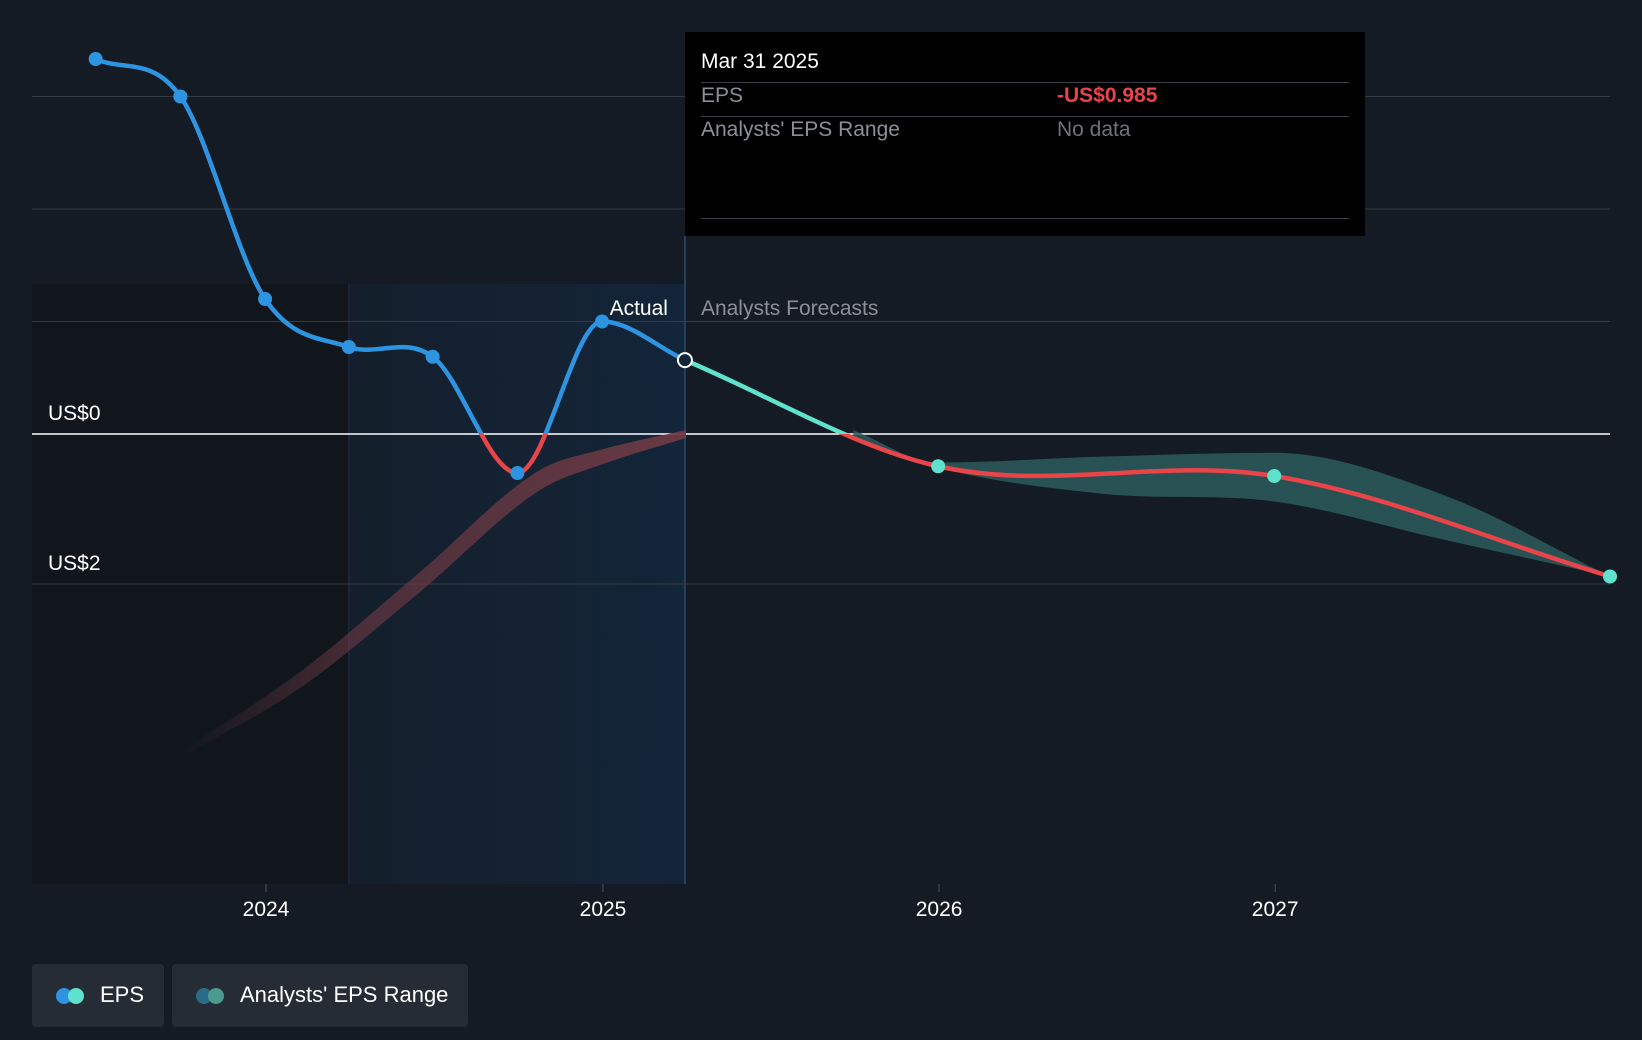  What do you see at coordinates (1094, 129) in the screenshot?
I see `tooltip-range-value: No data` at bounding box center [1094, 129].